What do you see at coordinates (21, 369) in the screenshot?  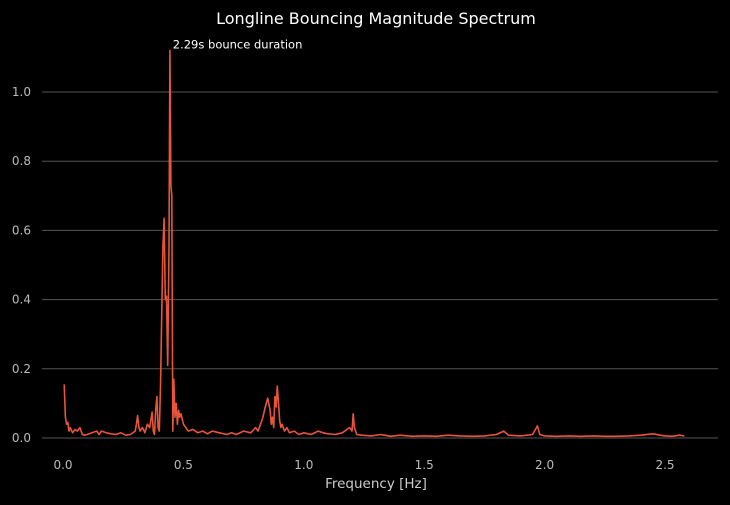 I see `y-tick-label: 0.2` at bounding box center [21, 369].